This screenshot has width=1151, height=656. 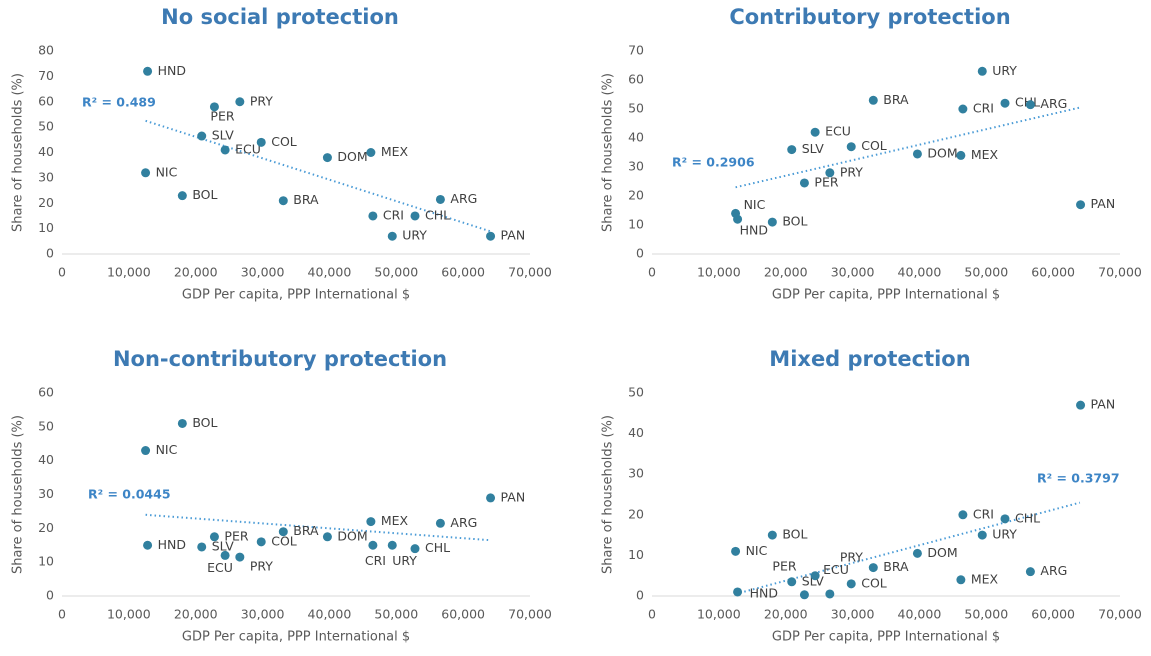 What do you see at coordinates (908, 147) in the screenshot?
I see `trendline` at bounding box center [908, 147].